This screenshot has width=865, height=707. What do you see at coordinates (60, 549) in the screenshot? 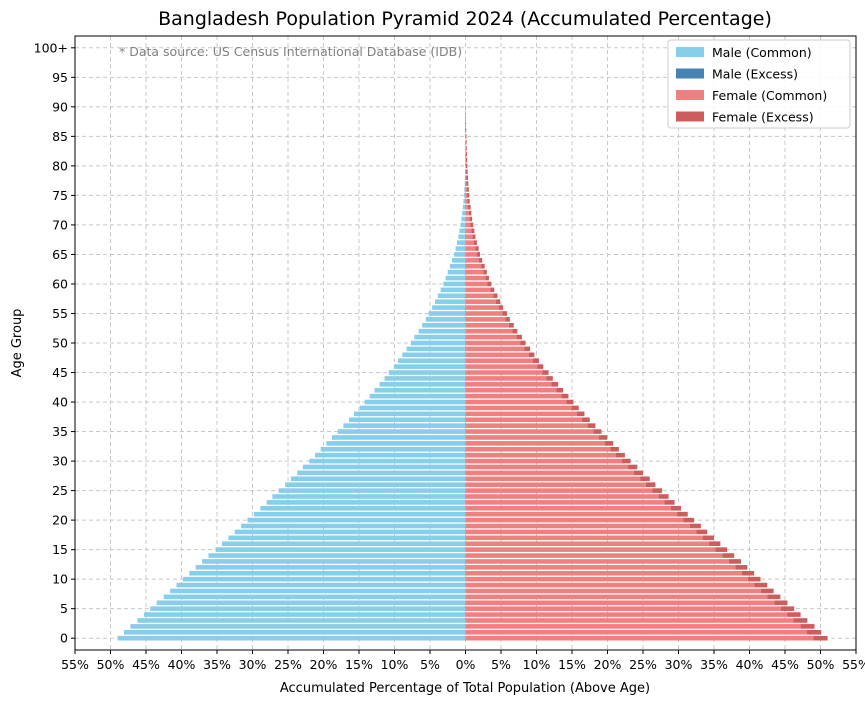
I see `y-tick-label-3: 15` at bounding box center [60, 549].